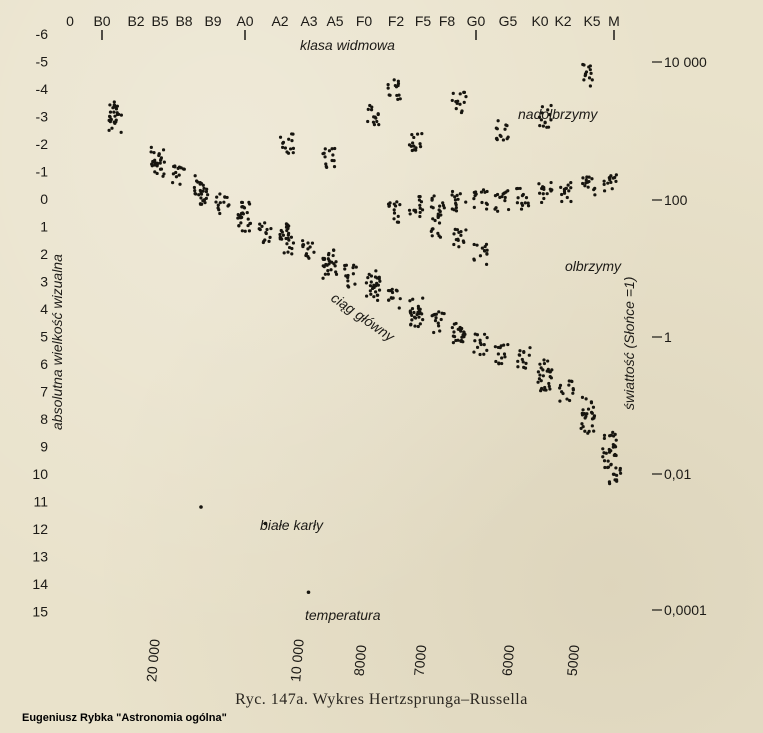 This screenshot has width=763, height=733. I want to click on top-tick-label: G5, so click(508, 21).